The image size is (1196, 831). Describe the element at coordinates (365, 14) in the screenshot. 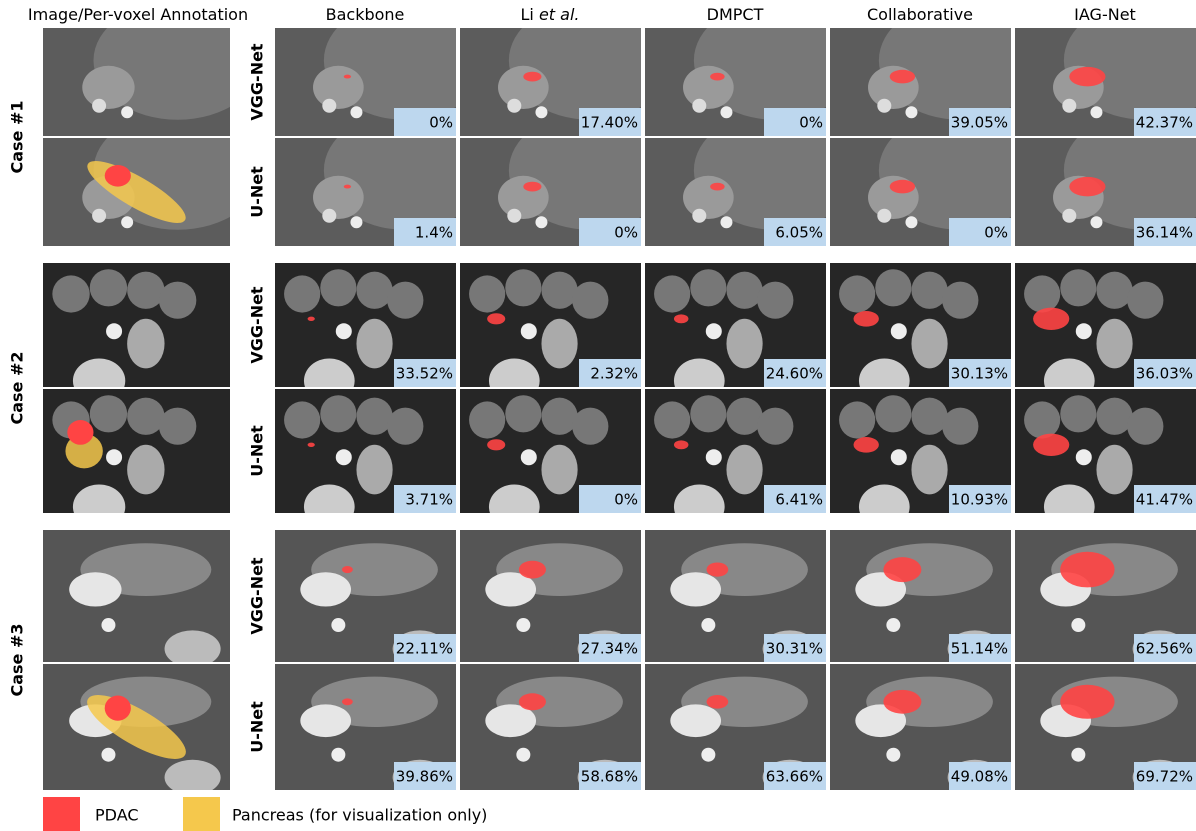

I see `column-header-part: Backbone` at that location.